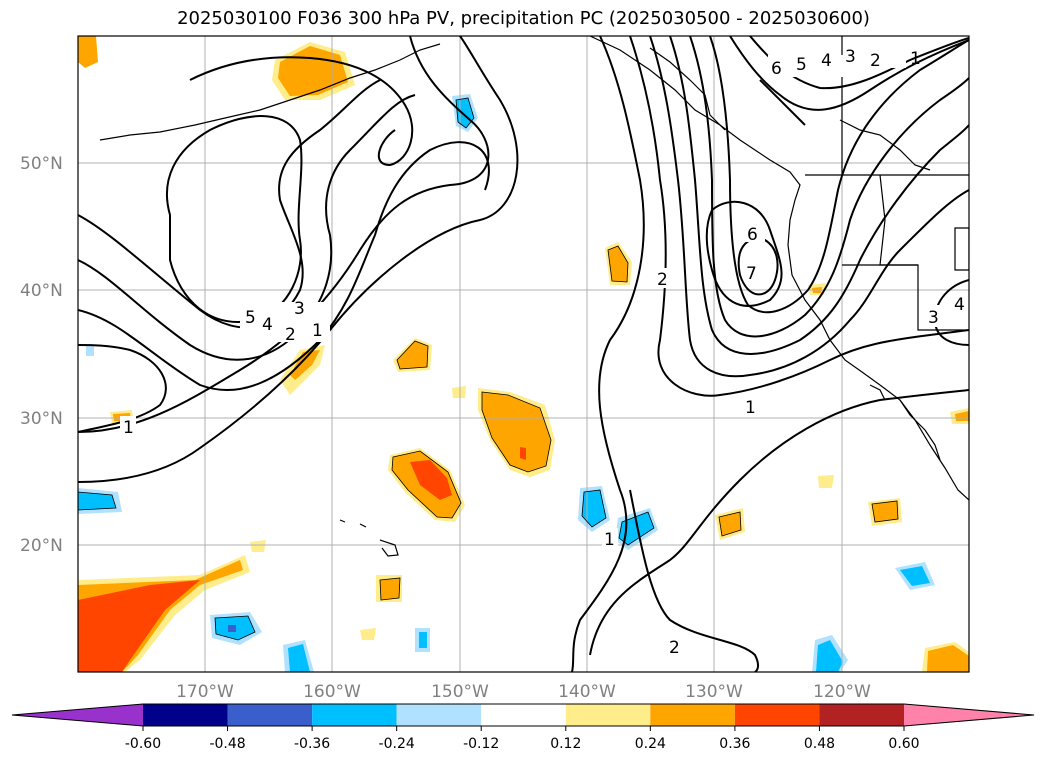 The width and height of the screenshot is (1047, 765). What do you see at coordinates (397, 744) in the screenshot?
I see `colorbar-tick-label: -0.24` at bounding box center [397, 744].